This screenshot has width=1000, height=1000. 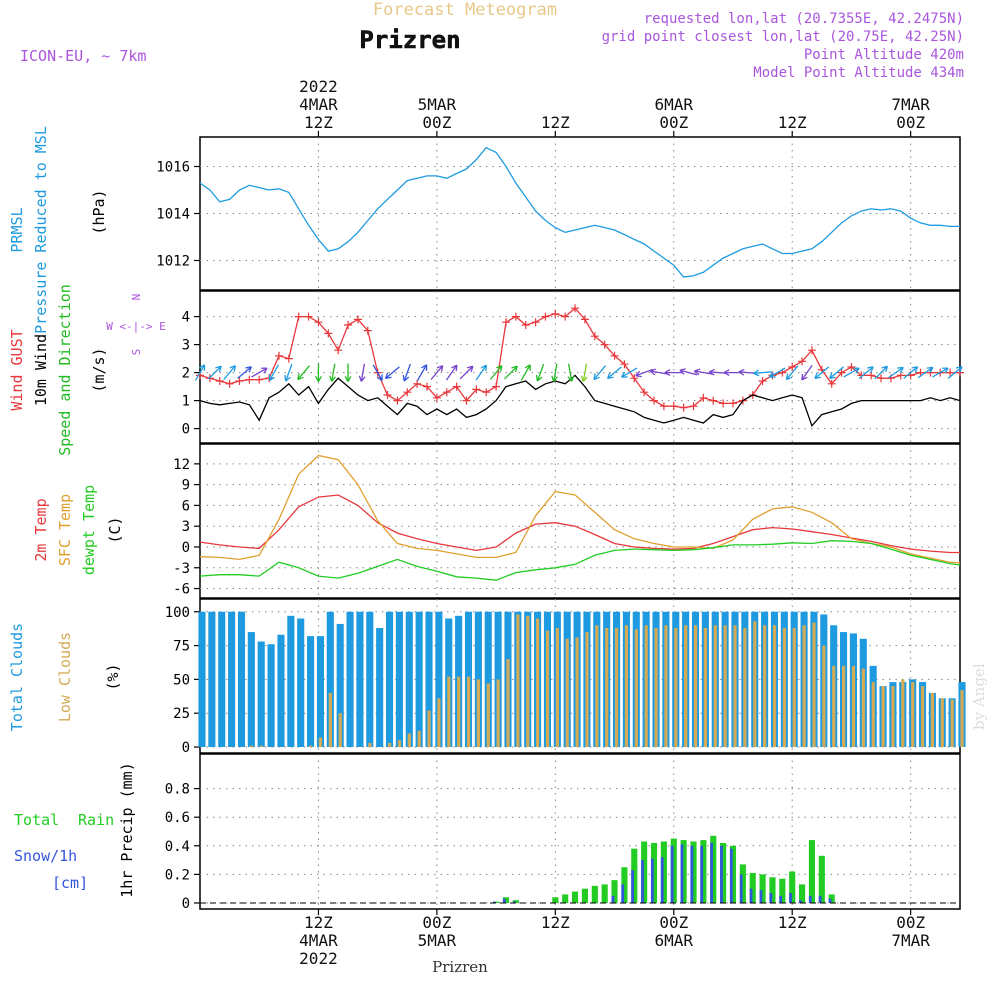 I want to click on y-tick-label: -3, so click(x=181, y=569).